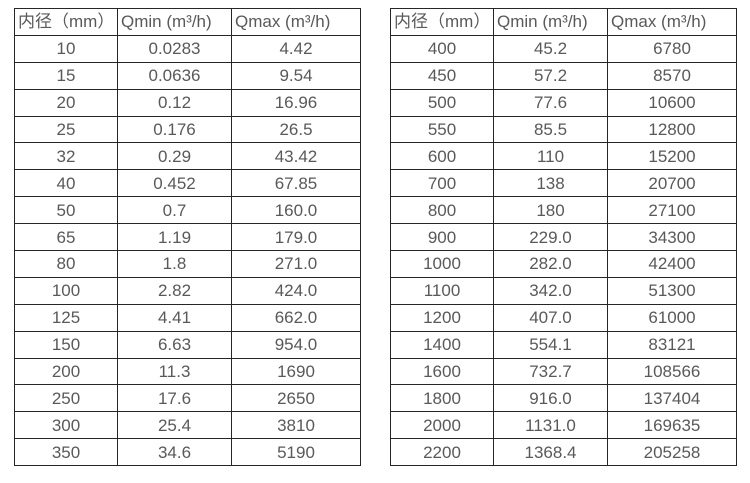 Image resolution: width=750 pixels, height=483 pixels. Describe the element at coordinates (672, 156) in the screenshot. I see `table-cell: 15200` at that location.